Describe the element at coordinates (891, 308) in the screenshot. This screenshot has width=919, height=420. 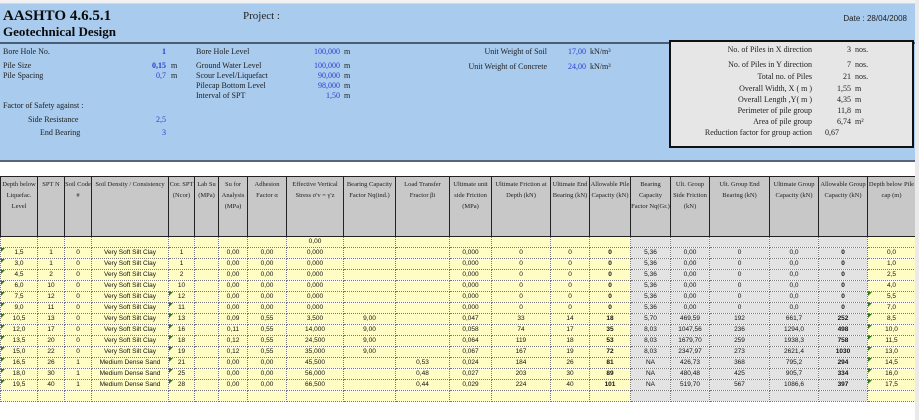
I see `cell-depth-pilecap: 7,0` at that location.